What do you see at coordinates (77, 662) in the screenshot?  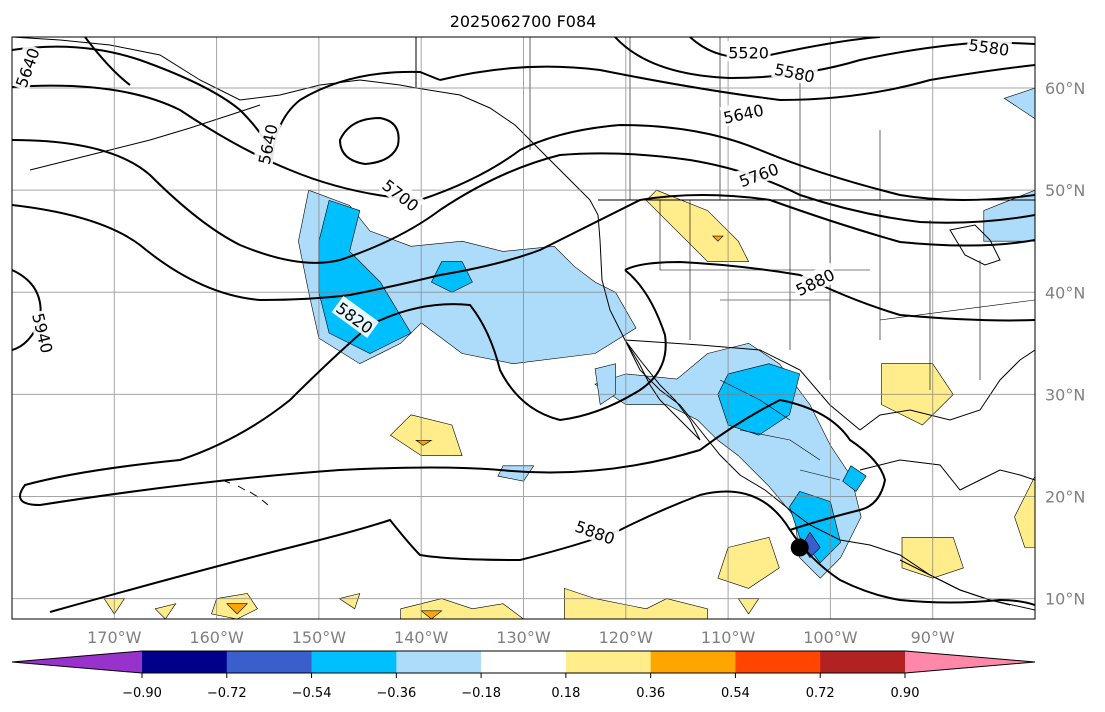 I see `colorbar-extend-low` at bounding box center [77, 662].